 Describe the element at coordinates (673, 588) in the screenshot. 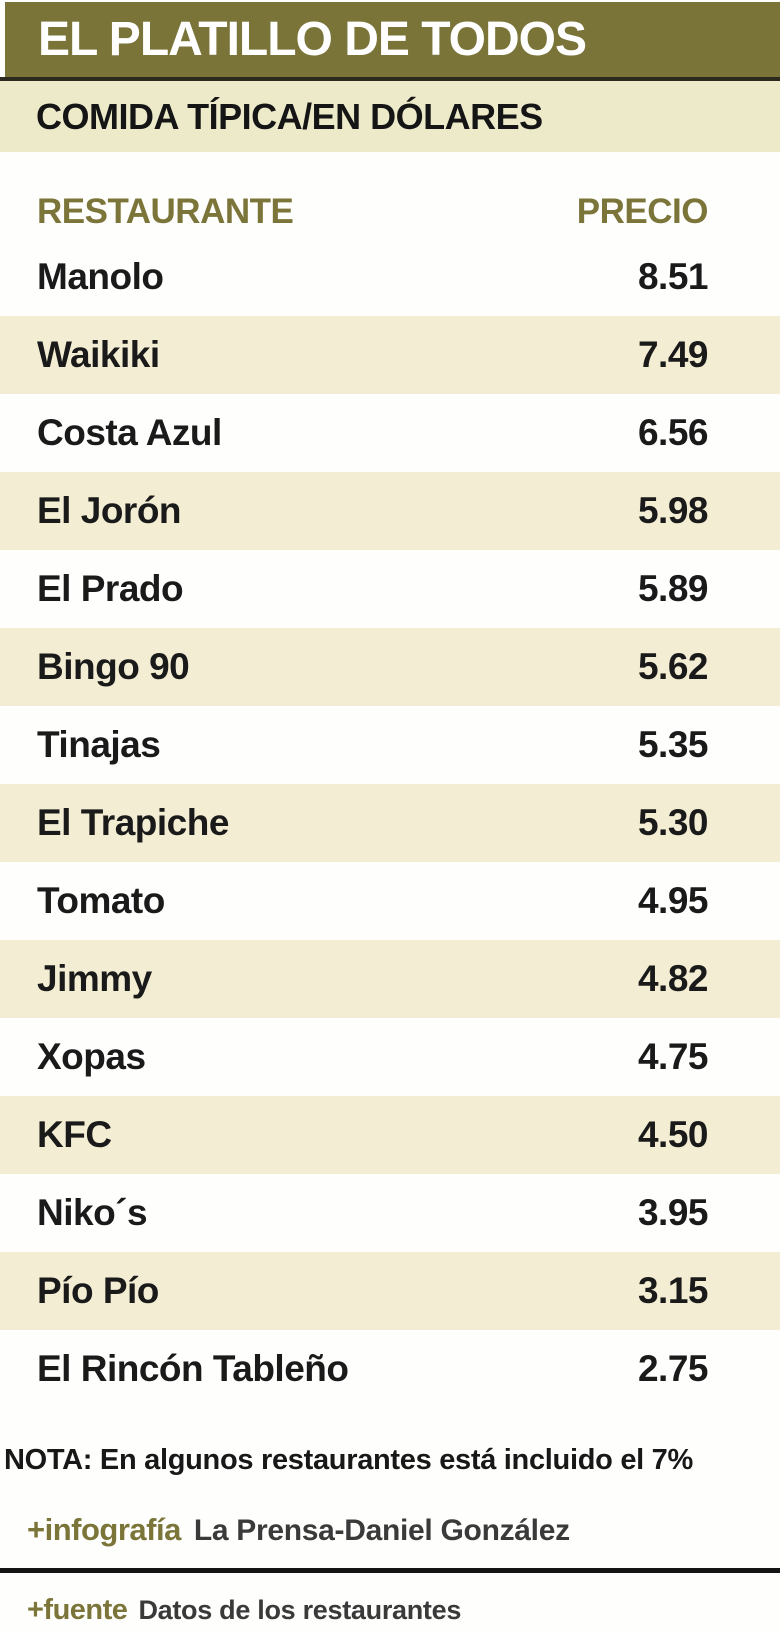

I see `price-value: 5.89` at that location.